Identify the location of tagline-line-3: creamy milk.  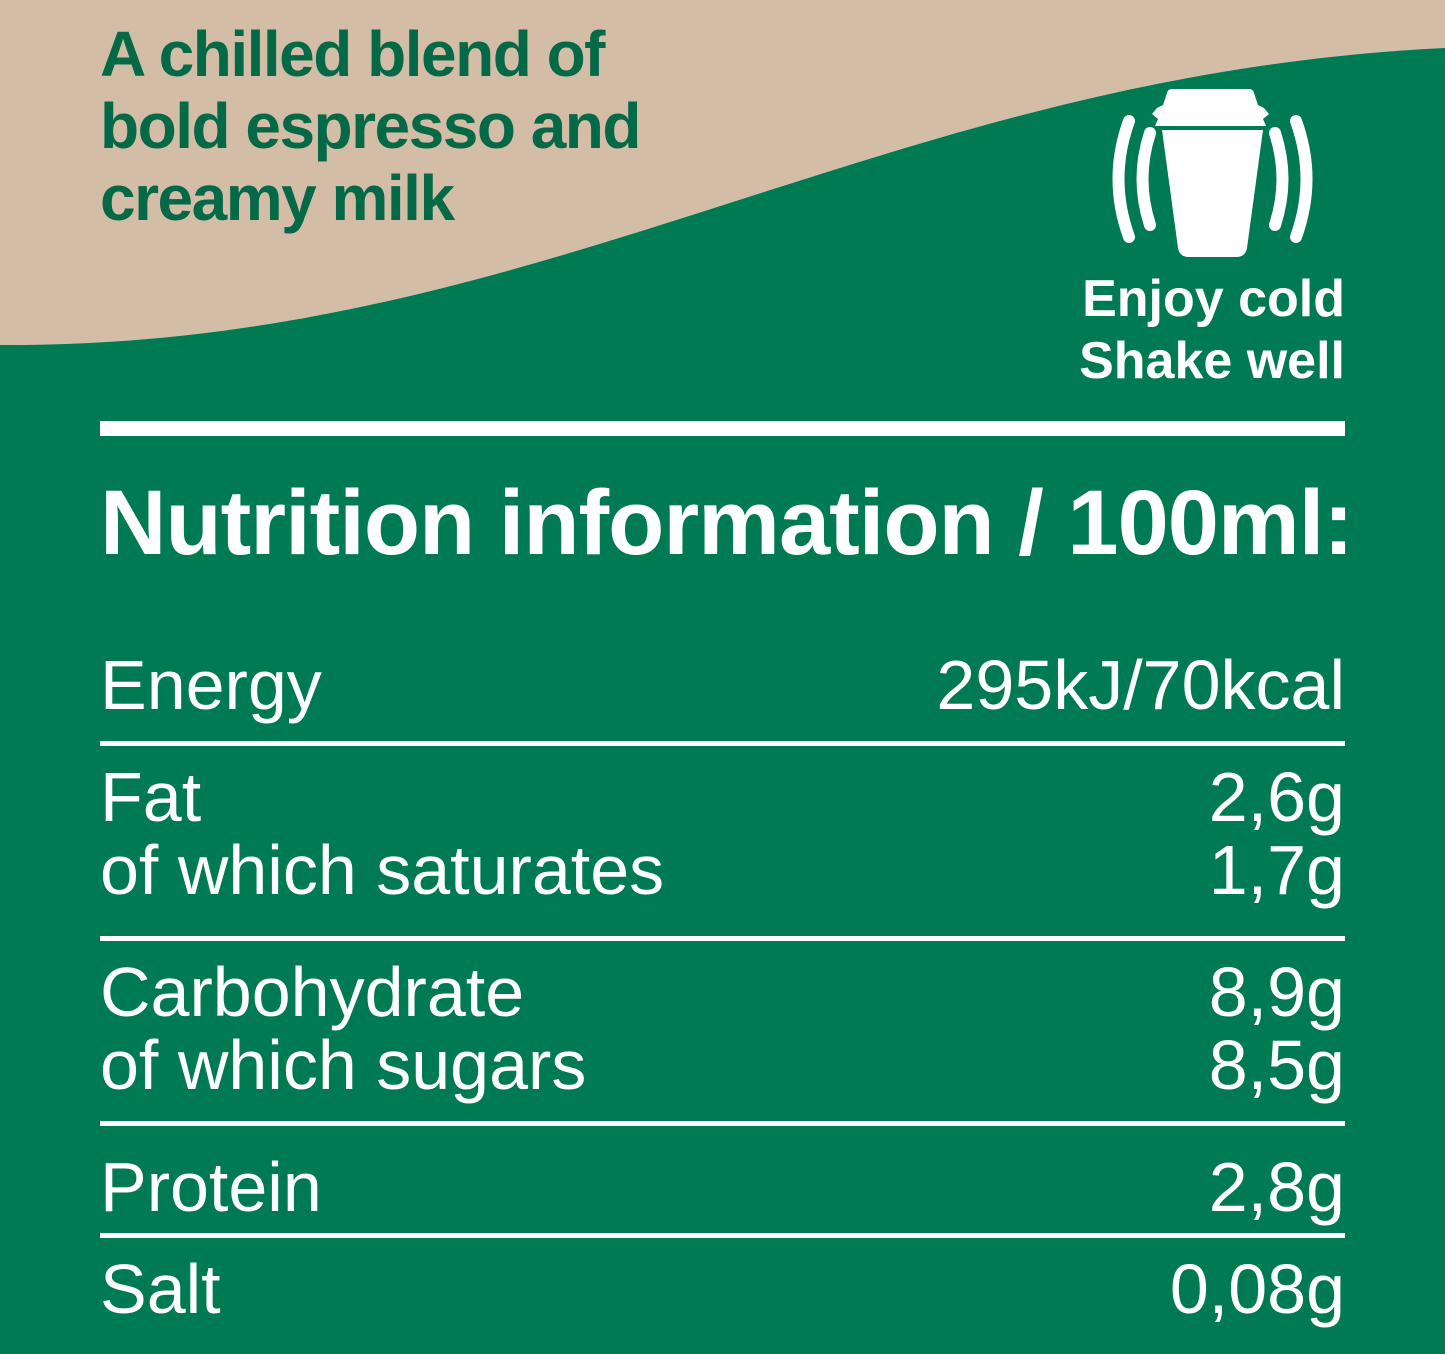
(277, 198).